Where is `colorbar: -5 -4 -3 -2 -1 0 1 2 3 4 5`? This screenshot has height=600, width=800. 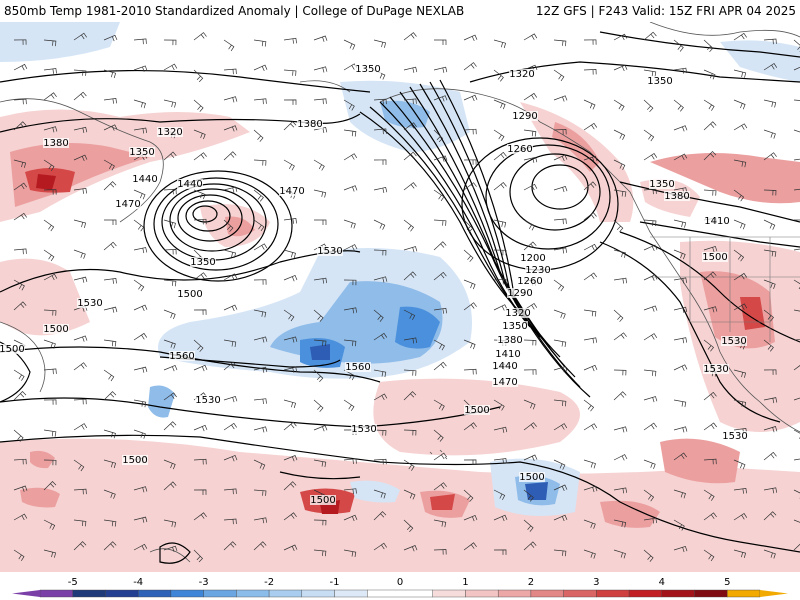 colorbar: -5 -4 -3 -2 -1 0 1 2 3 4 5 is located at coordinates (400, 586).